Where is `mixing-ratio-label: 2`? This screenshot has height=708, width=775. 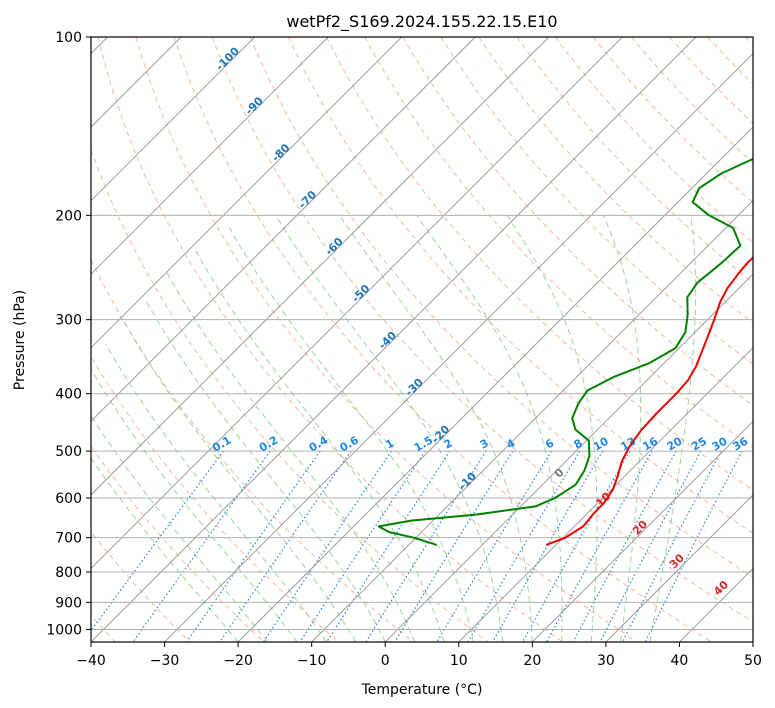 mixing-ratio-label: 2 is located at coordinates (448, 444).